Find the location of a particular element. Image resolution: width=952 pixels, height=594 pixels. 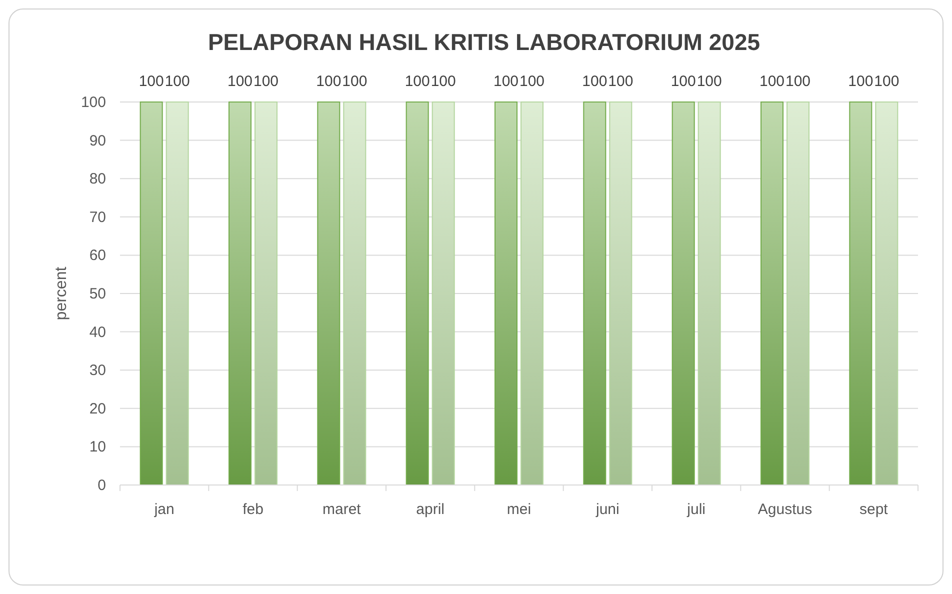

y-tick-label: 20 is located at coordinates (97, 409).